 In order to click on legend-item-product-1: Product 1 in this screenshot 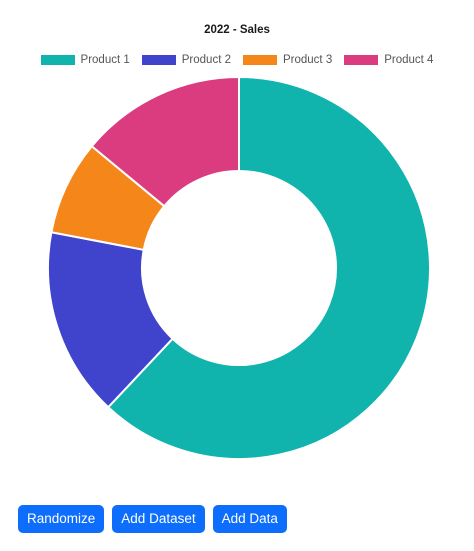, I will do `click(85, 60)`.